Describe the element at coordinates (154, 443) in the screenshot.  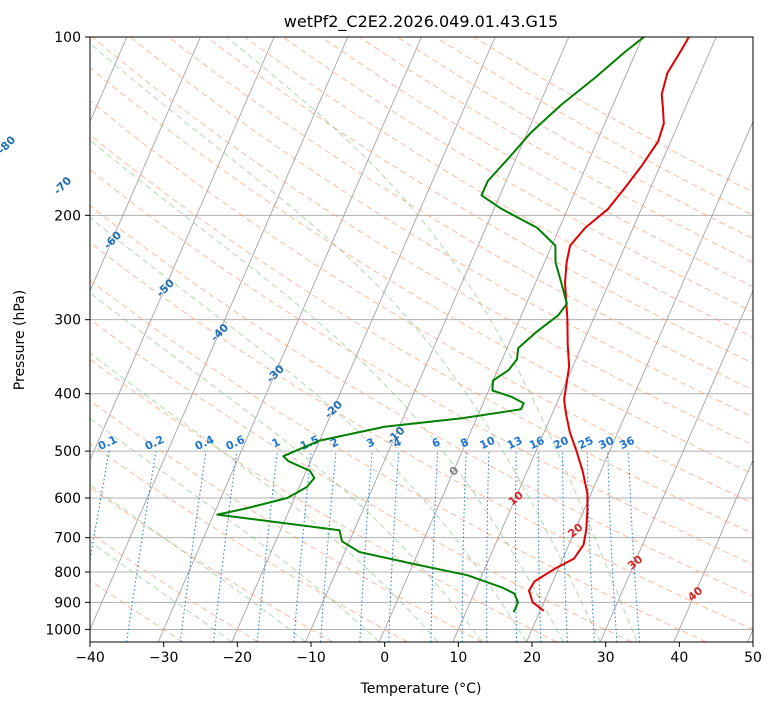
I see `mixing-ratio-label: 0.2` at that location.